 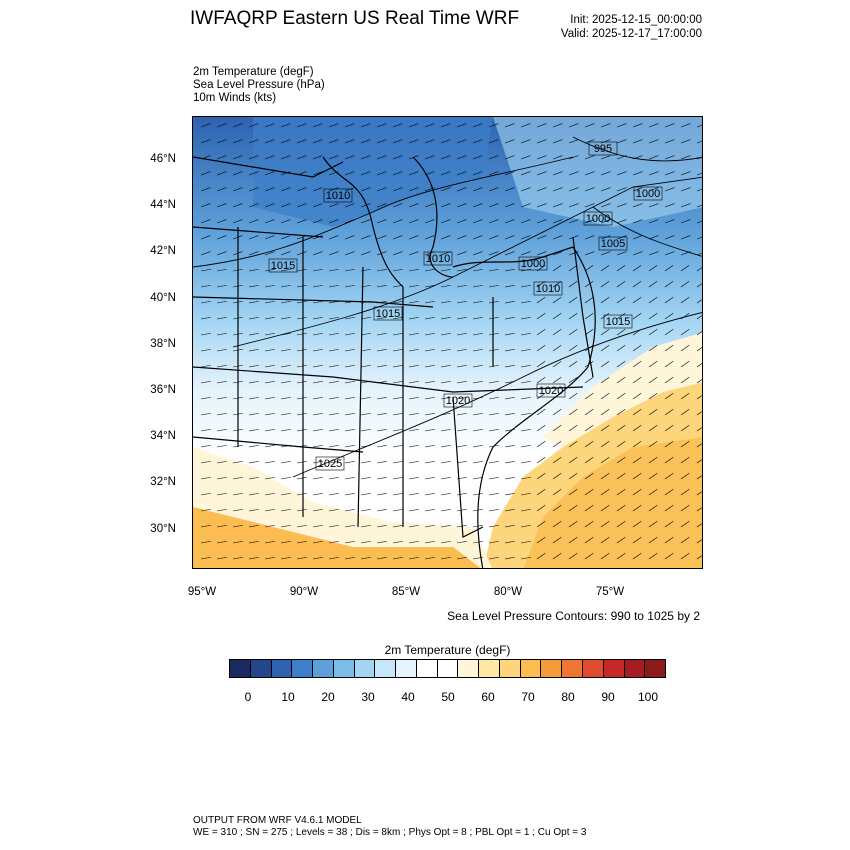 I want to click on pressure-label-box, so click(x=603, y=148).